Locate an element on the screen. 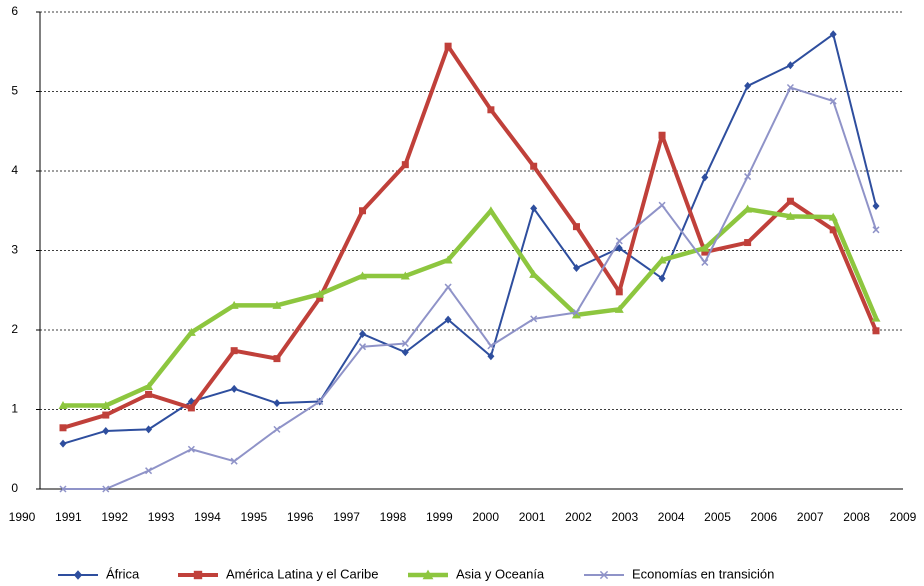  x-tick-label: 2008 is located at coordinates (856, 517).